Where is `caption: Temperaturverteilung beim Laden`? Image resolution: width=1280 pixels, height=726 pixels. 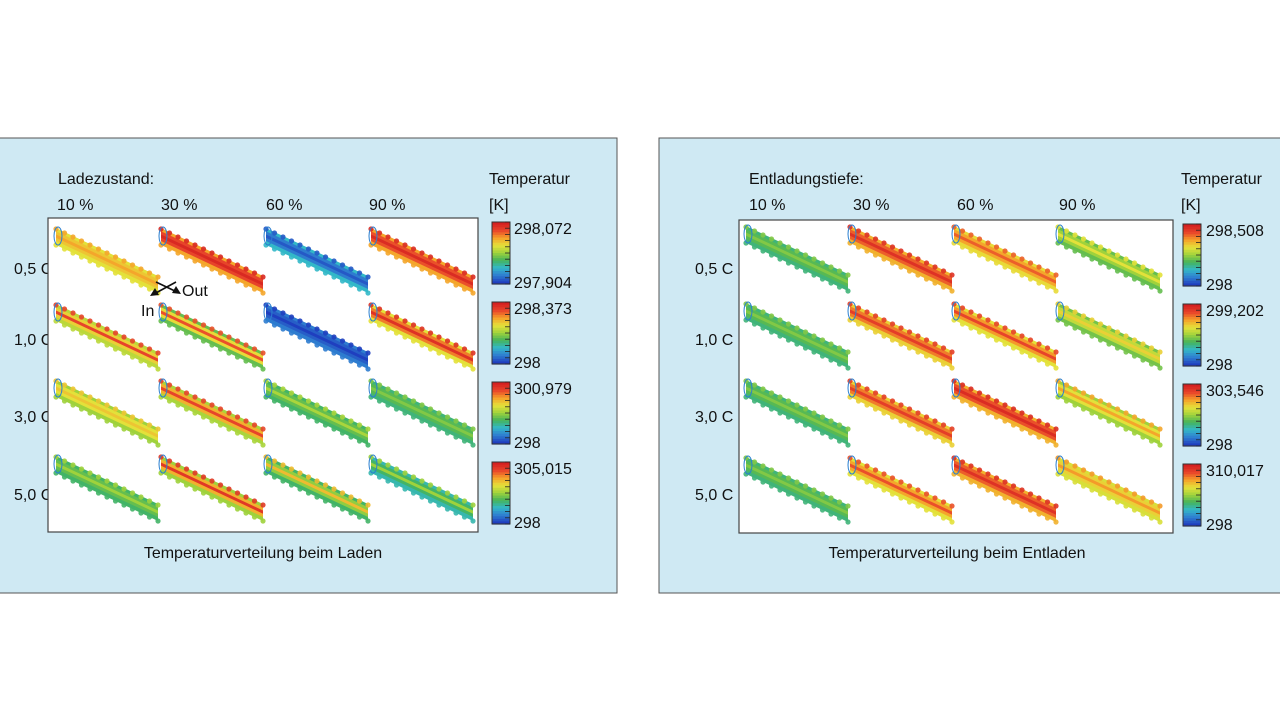 caption: Temperaturverteilung beim Laden is located at coordinates (263, 553).